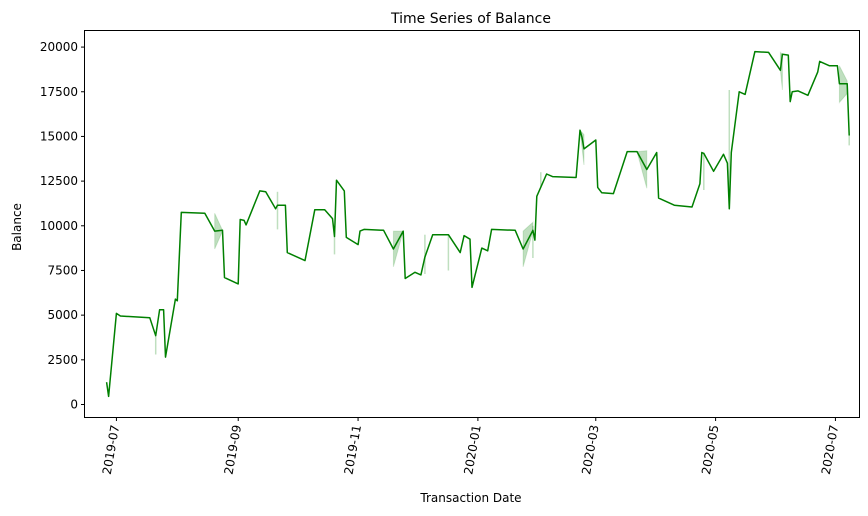 The image size is (868, 516). What do you see at coordinates (710, 450) in the screenshot?
I see `x-tick-label: 2020-05` at bounding box center [710, 450].